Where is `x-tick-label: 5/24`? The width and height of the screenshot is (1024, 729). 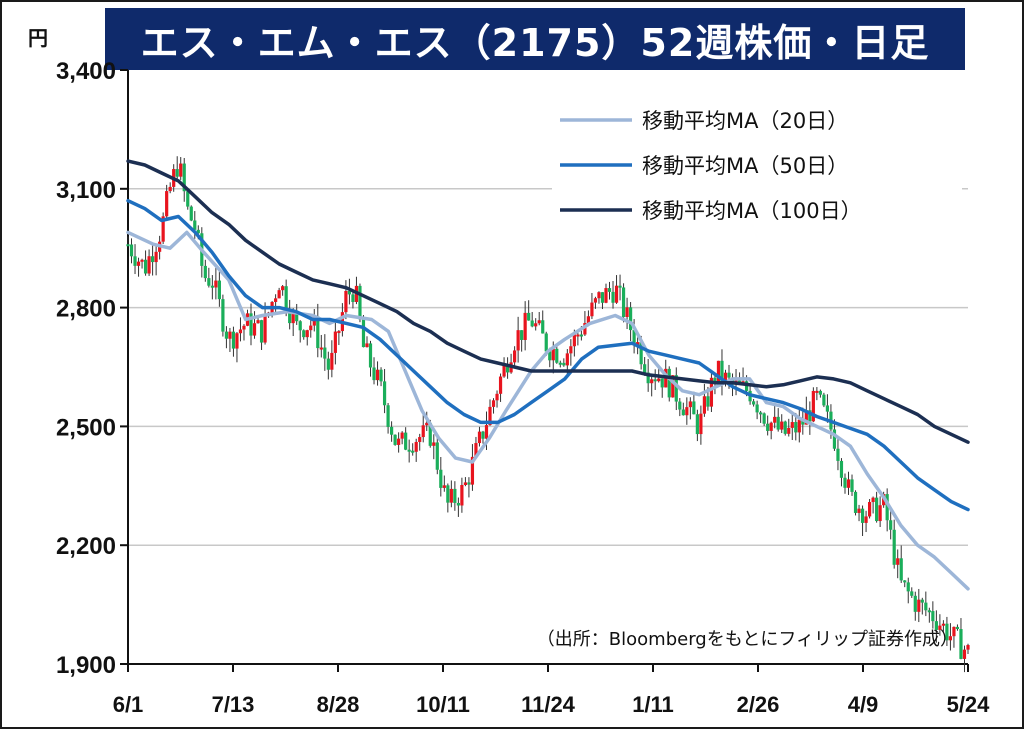
x-tick-label: 5/24 is located at coordinates (969, 704).